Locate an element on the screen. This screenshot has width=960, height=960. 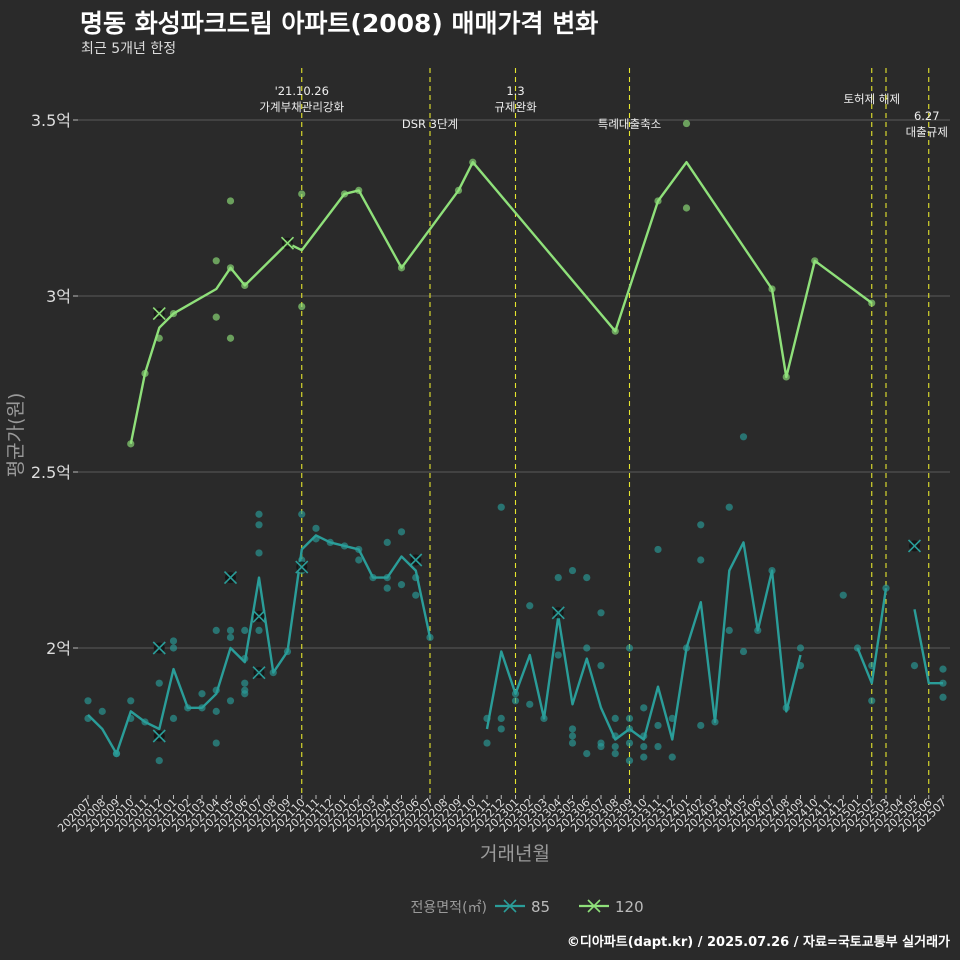
event-label: 특례대출축소 is located at coordinates (629, 124).